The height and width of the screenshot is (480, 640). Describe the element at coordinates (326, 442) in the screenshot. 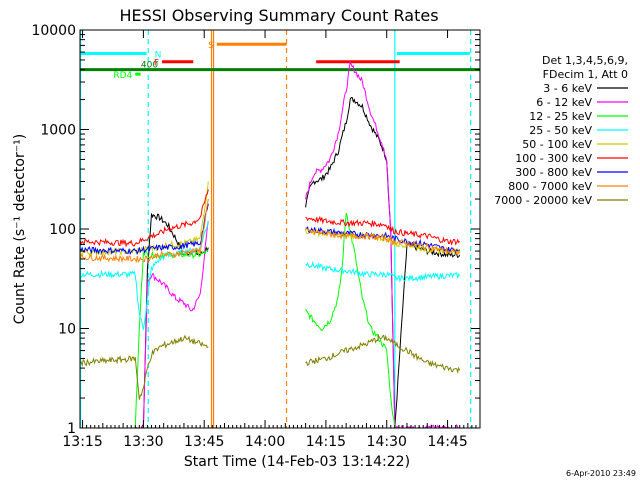

I see `x-tick-label: 14:15` at that location.